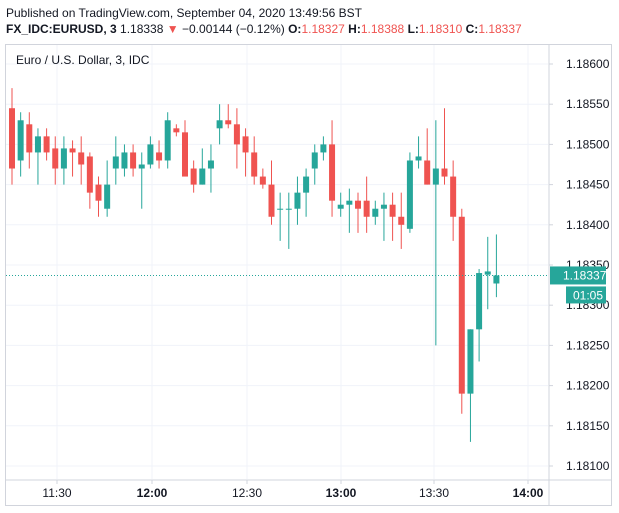 This screenshot has height=513, width=619. I want to click on high-label: H:, so click(354, 29).